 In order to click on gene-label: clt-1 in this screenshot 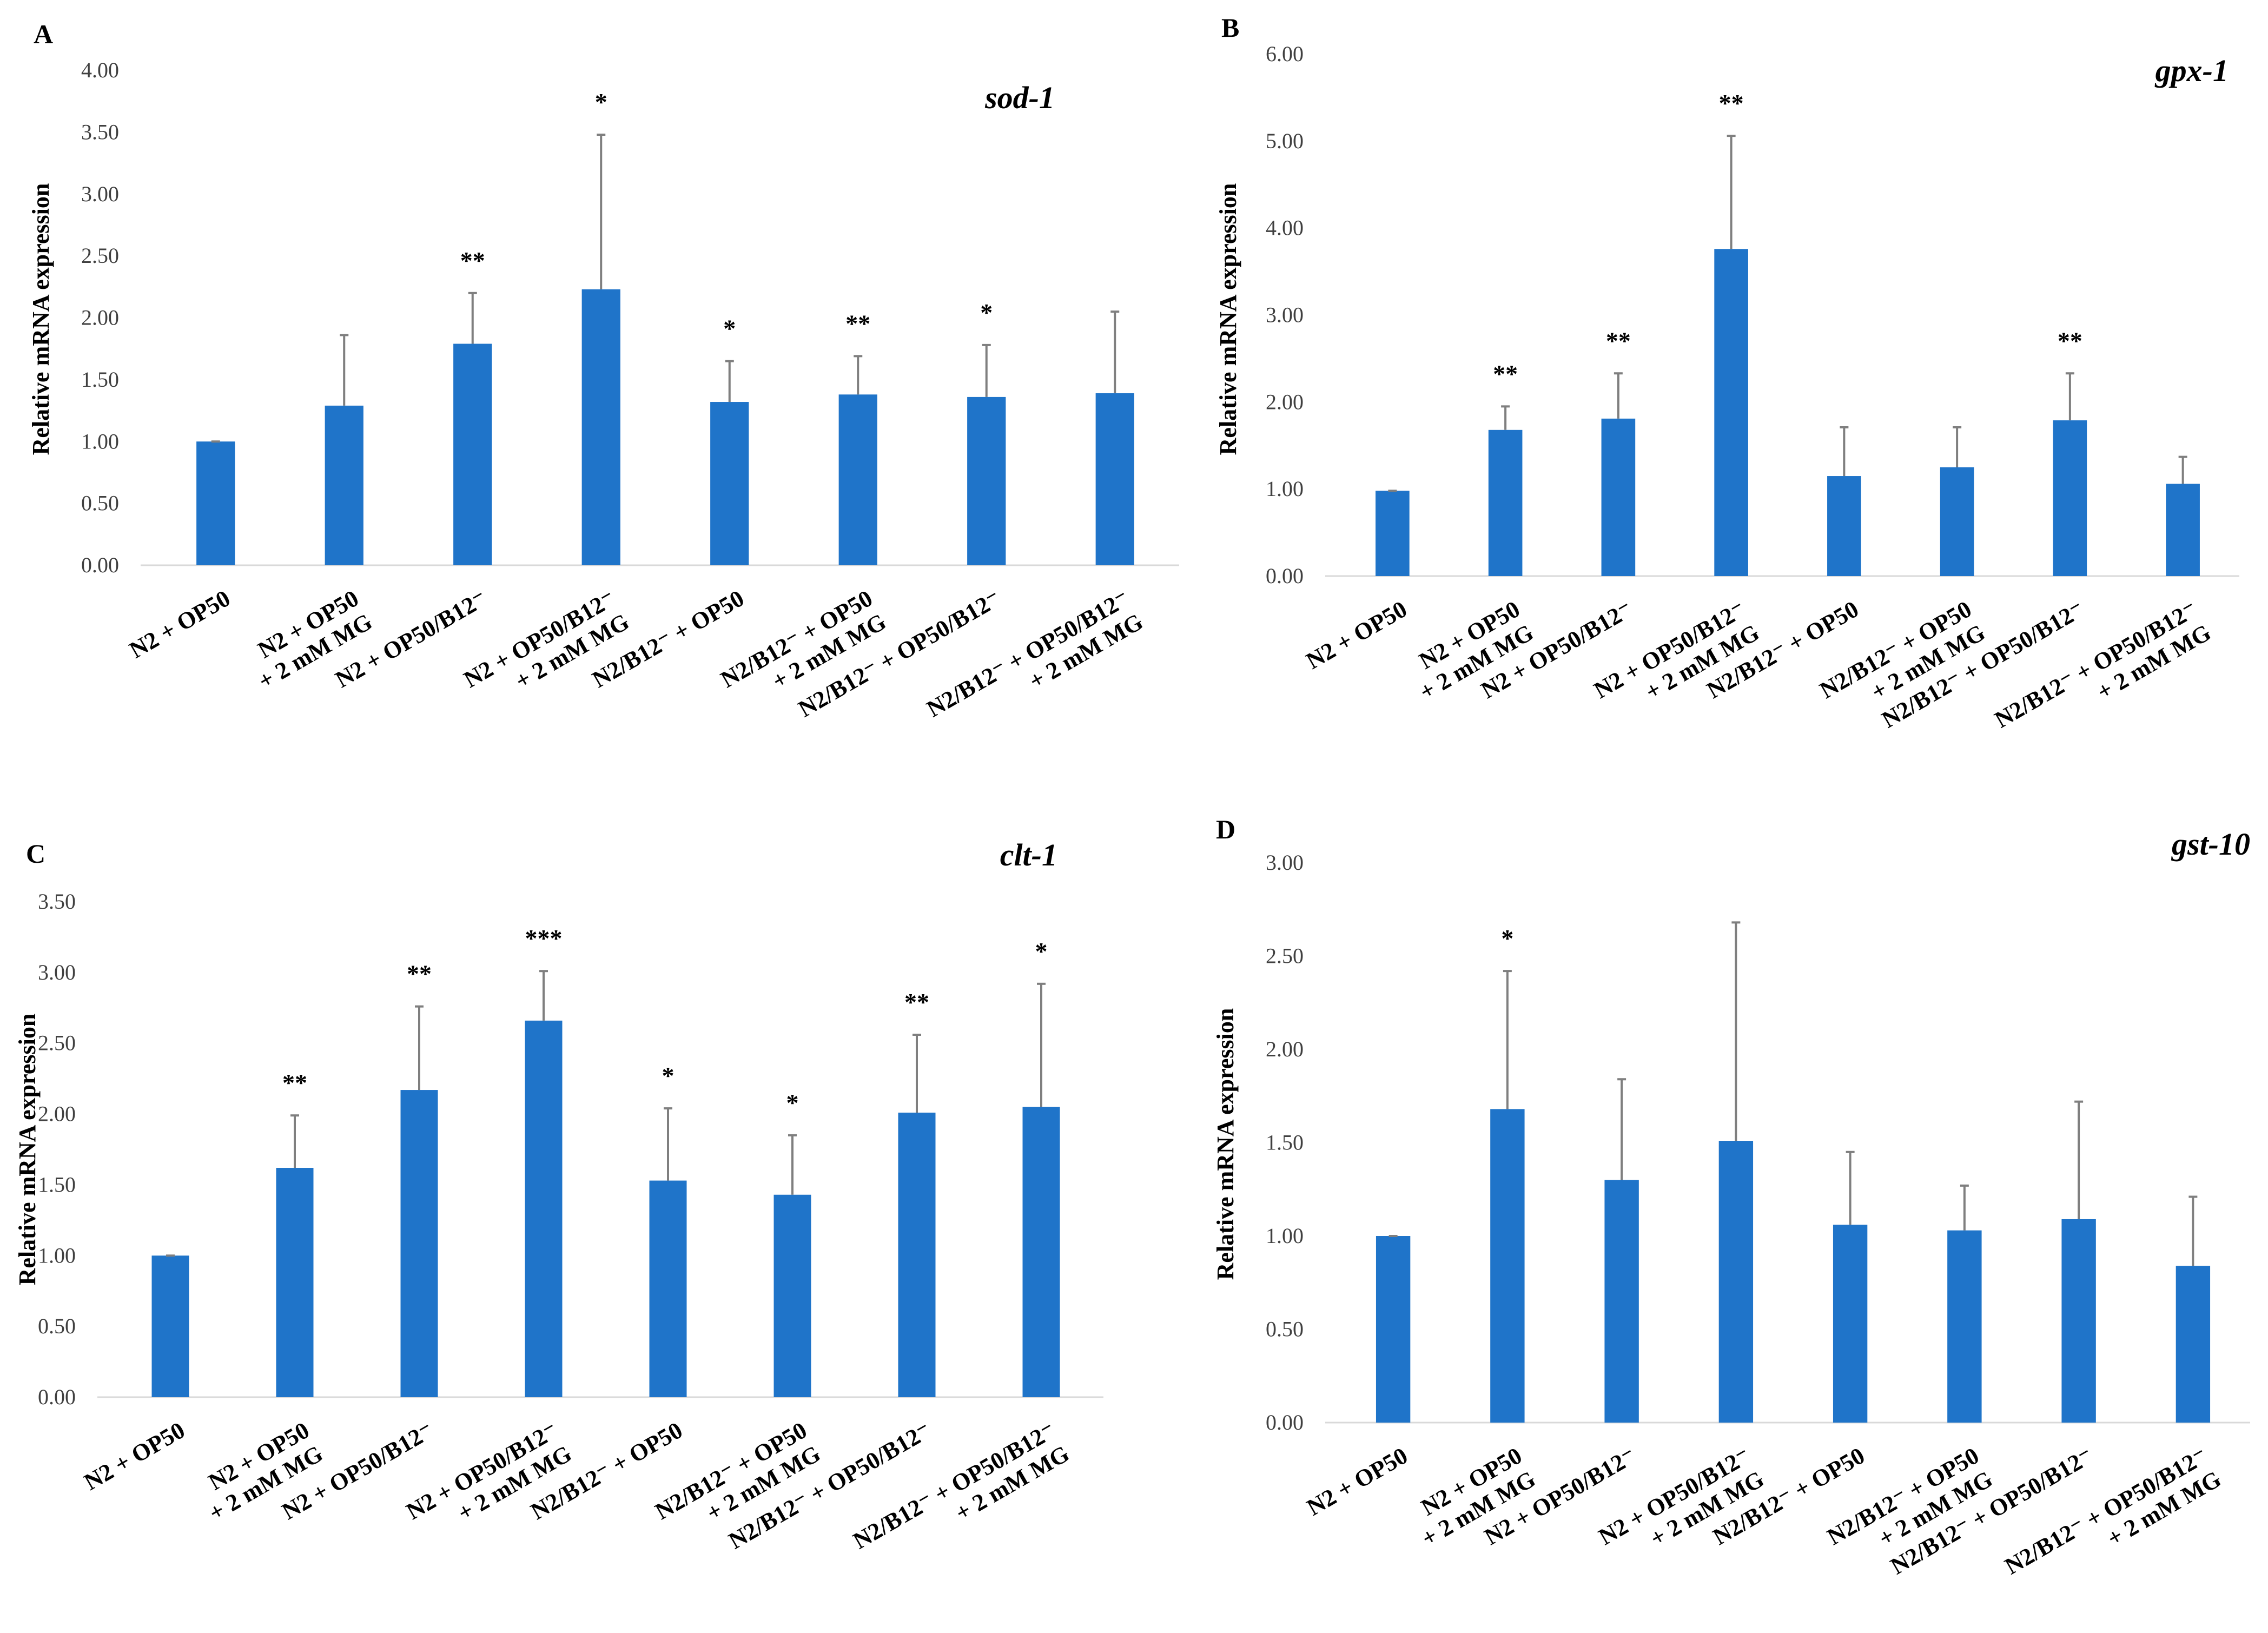, I will do `click(1028, 854)`.